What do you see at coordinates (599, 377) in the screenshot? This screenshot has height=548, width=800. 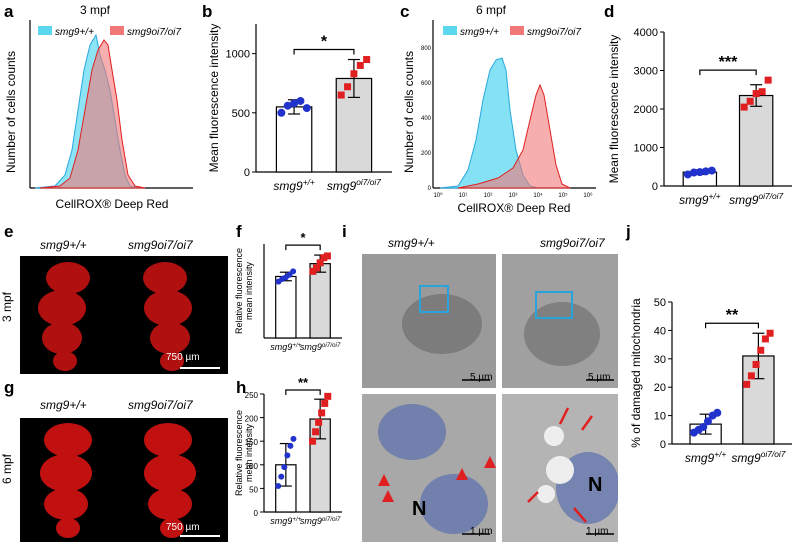 I see `em-mut-low-scale: 5 µm` at bounding box center [599, 377].